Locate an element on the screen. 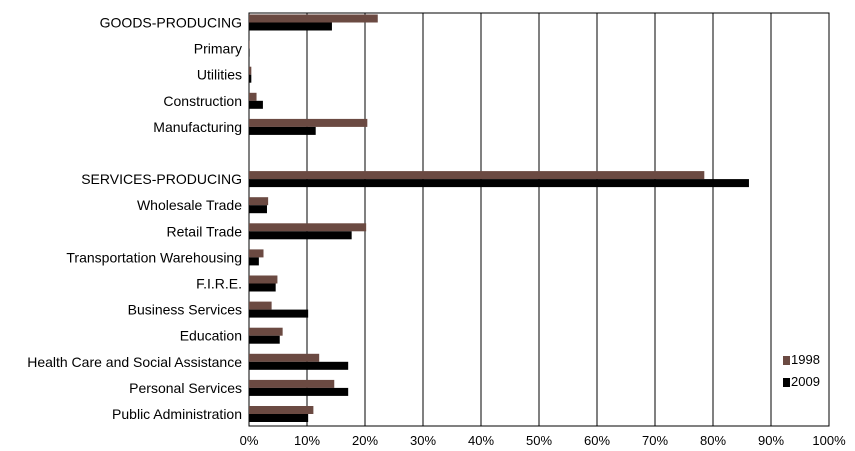 The height and width of the screenshot is (451, 855). category-label: Public Administration is located at coordinates (177, 414).